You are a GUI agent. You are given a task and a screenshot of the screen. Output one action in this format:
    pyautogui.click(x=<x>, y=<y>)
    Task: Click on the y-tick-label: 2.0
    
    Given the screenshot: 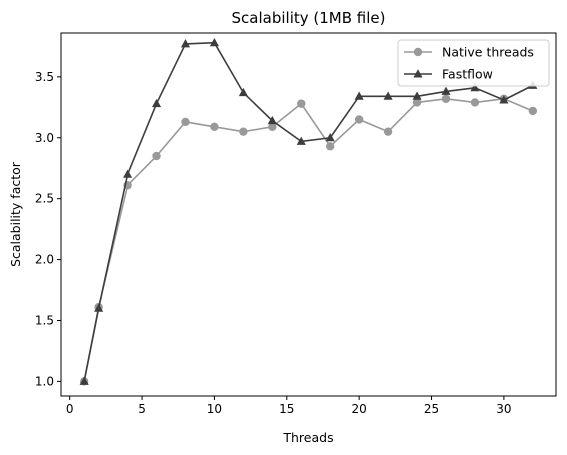 What is the action you would take?
    pyautogui.click(x=44, y=260)
    